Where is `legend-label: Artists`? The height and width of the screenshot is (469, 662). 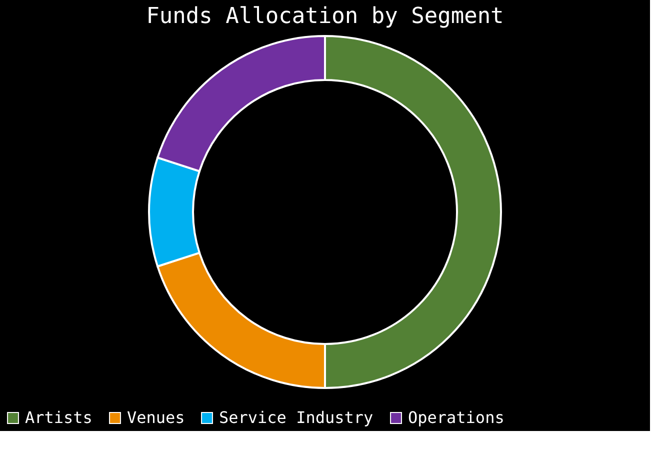 legend-label: Artists is located at coordinates (58, 417).